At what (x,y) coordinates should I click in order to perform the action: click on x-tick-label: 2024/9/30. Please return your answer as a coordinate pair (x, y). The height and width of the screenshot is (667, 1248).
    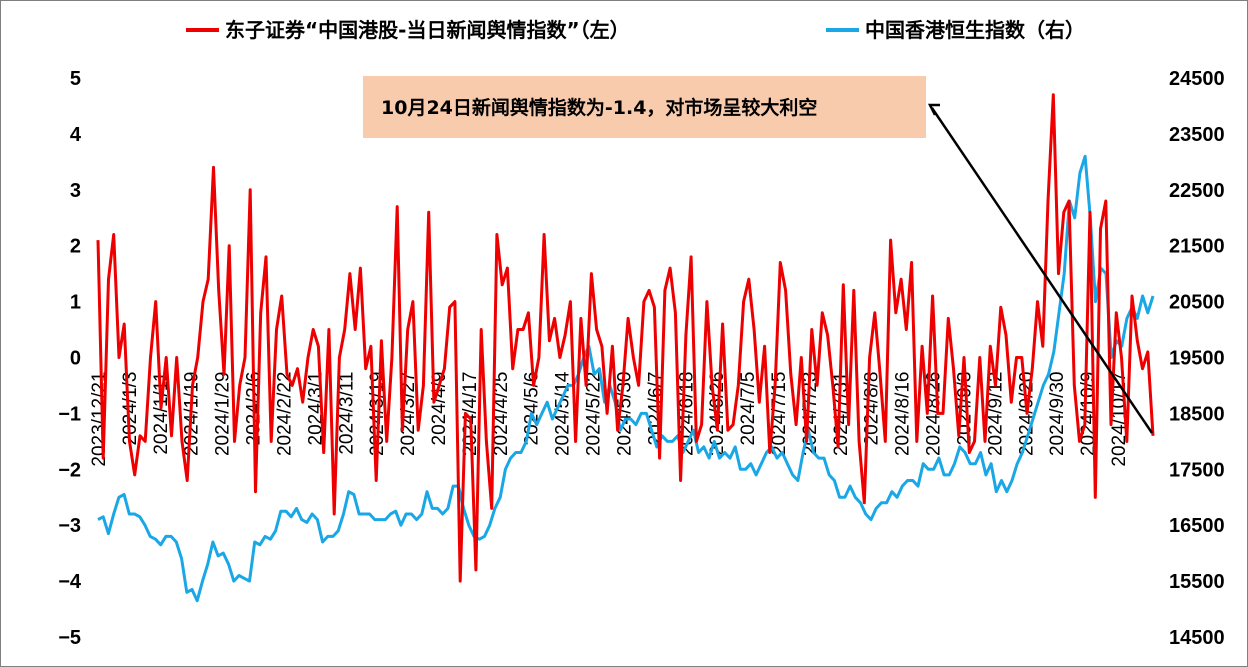
    Looking at the image, I should click on (1057, 414).